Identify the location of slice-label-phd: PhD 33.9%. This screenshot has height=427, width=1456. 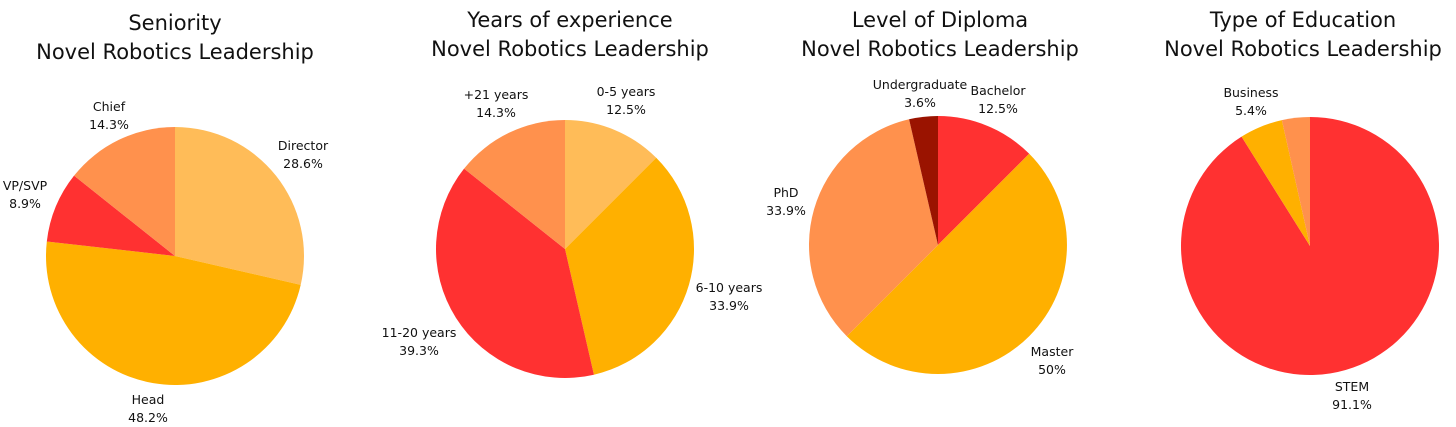
(786, 201).